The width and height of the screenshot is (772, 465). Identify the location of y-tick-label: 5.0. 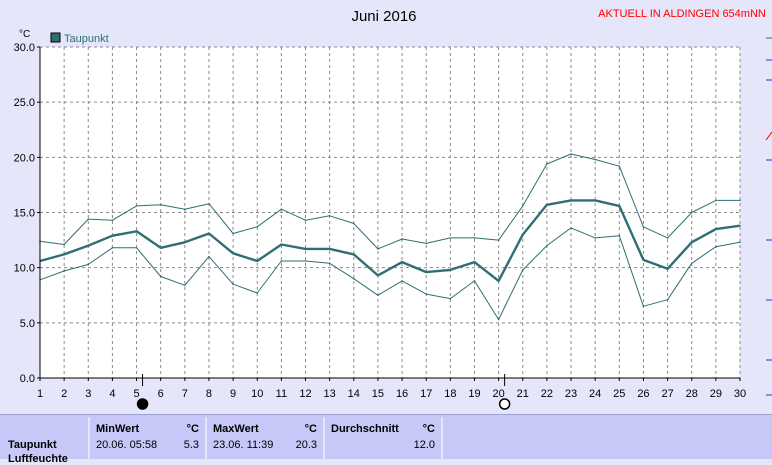
(27, 324).